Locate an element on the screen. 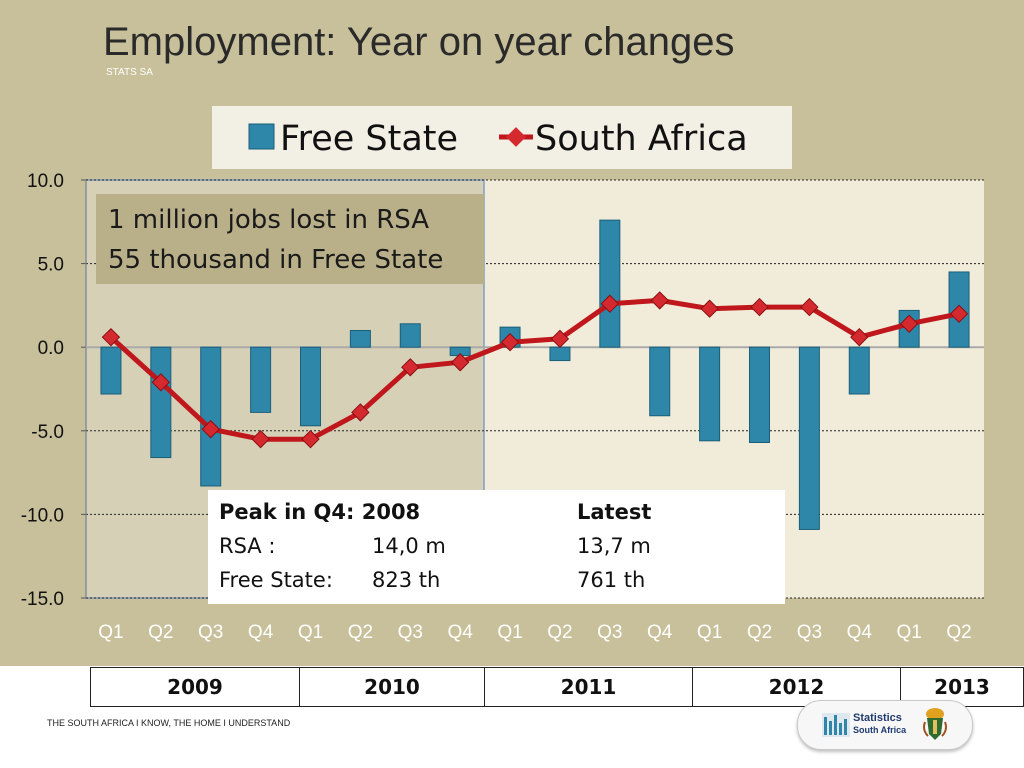 The image size is (1024, 768). year-cell-2010: 2010 is located at coordinates (392, 687).